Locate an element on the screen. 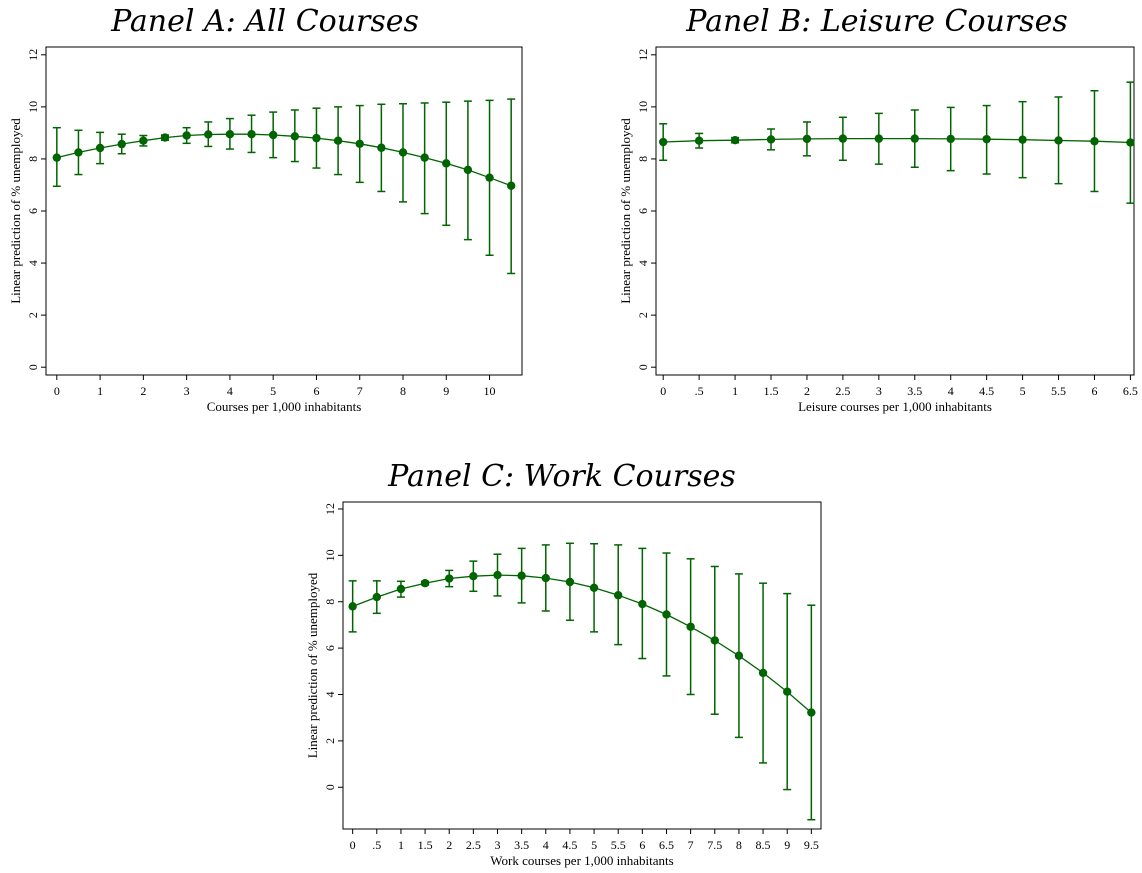 This screenshot has height=873, width=1142. panel-c-x-tick-label: 6.5 is located at coordinates (666, 845).